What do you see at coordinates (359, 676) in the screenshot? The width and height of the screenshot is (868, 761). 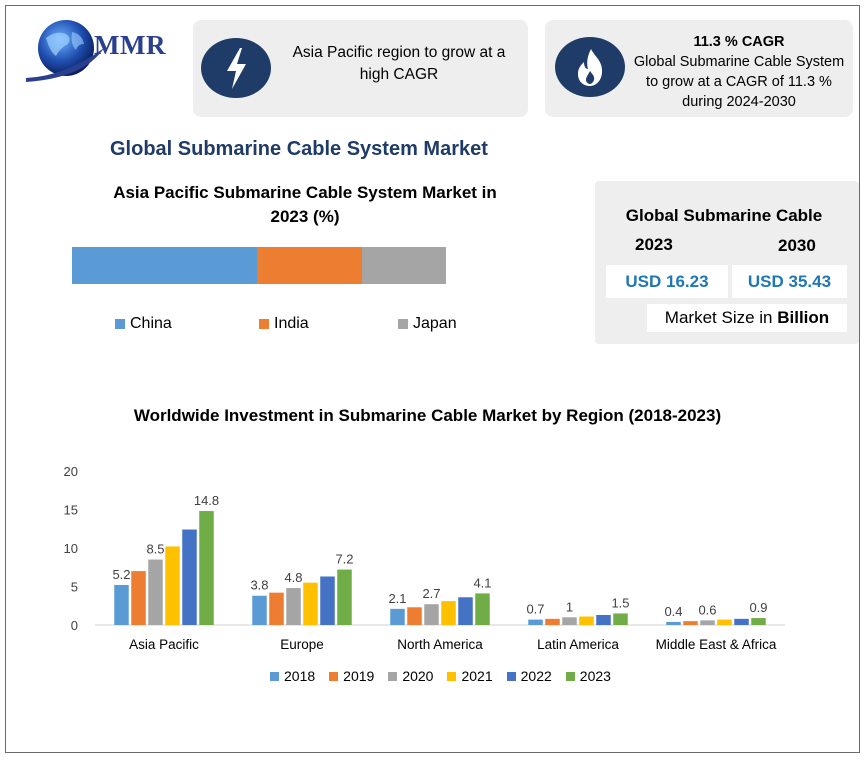 I see `legend-label: 2019` at bounding box center [359, 676].